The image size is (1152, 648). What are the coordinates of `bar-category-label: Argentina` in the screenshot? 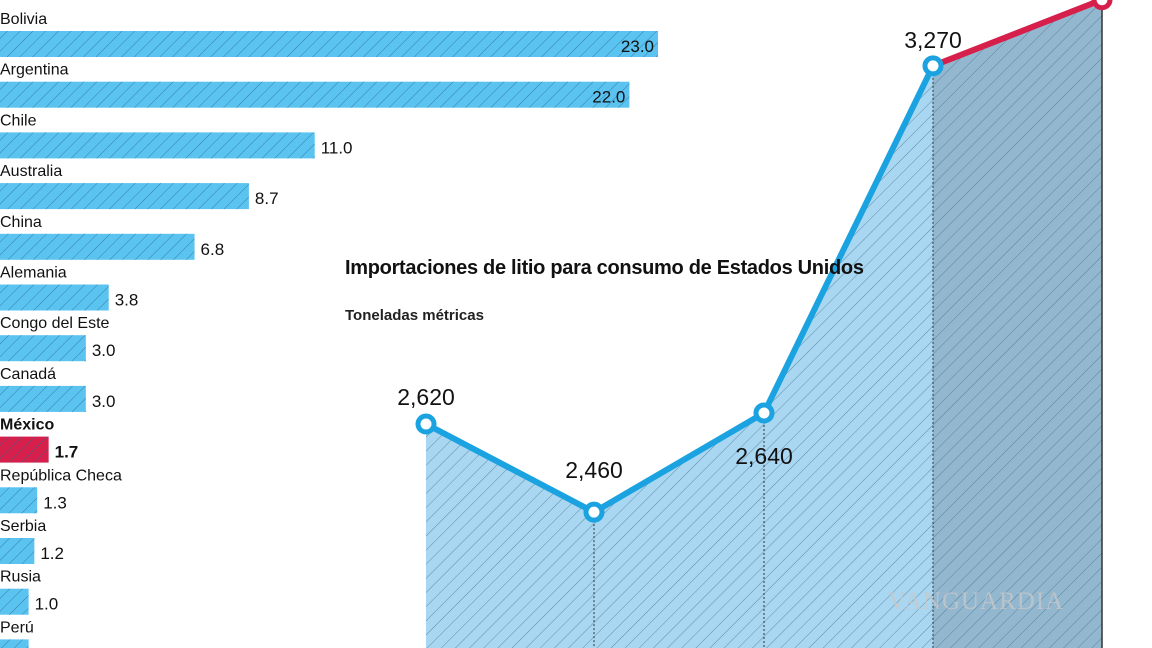 It's located at (34, 70).